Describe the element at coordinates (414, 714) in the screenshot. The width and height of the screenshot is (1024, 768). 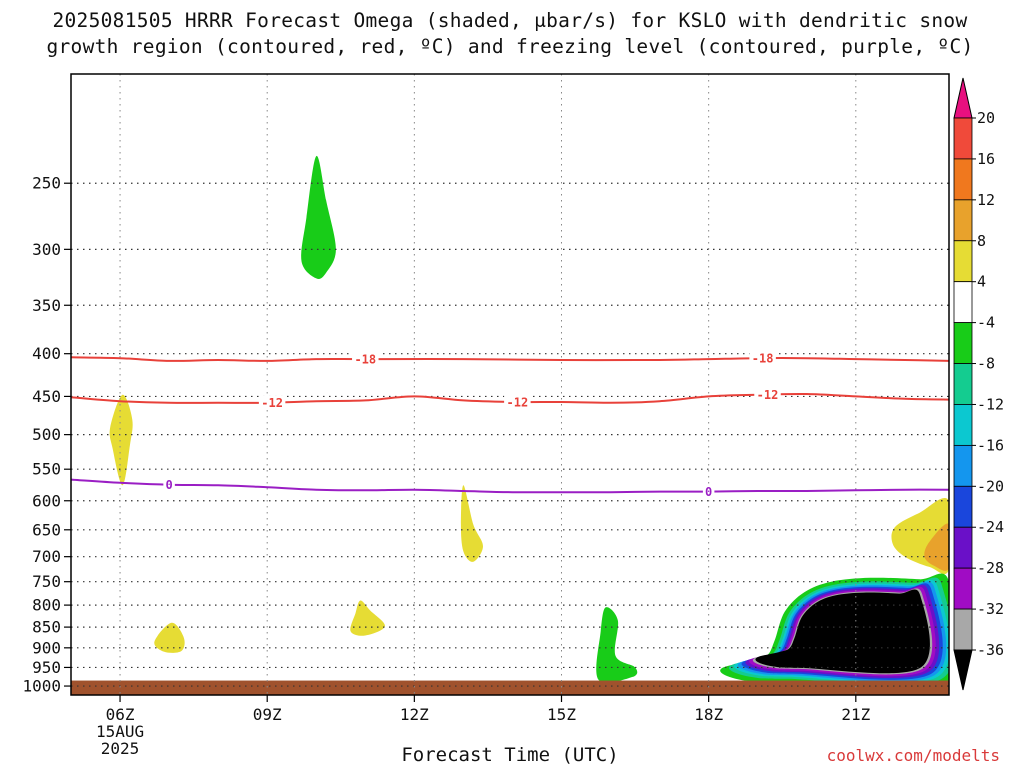
I see `x-tick-label: 12Z` at that location.